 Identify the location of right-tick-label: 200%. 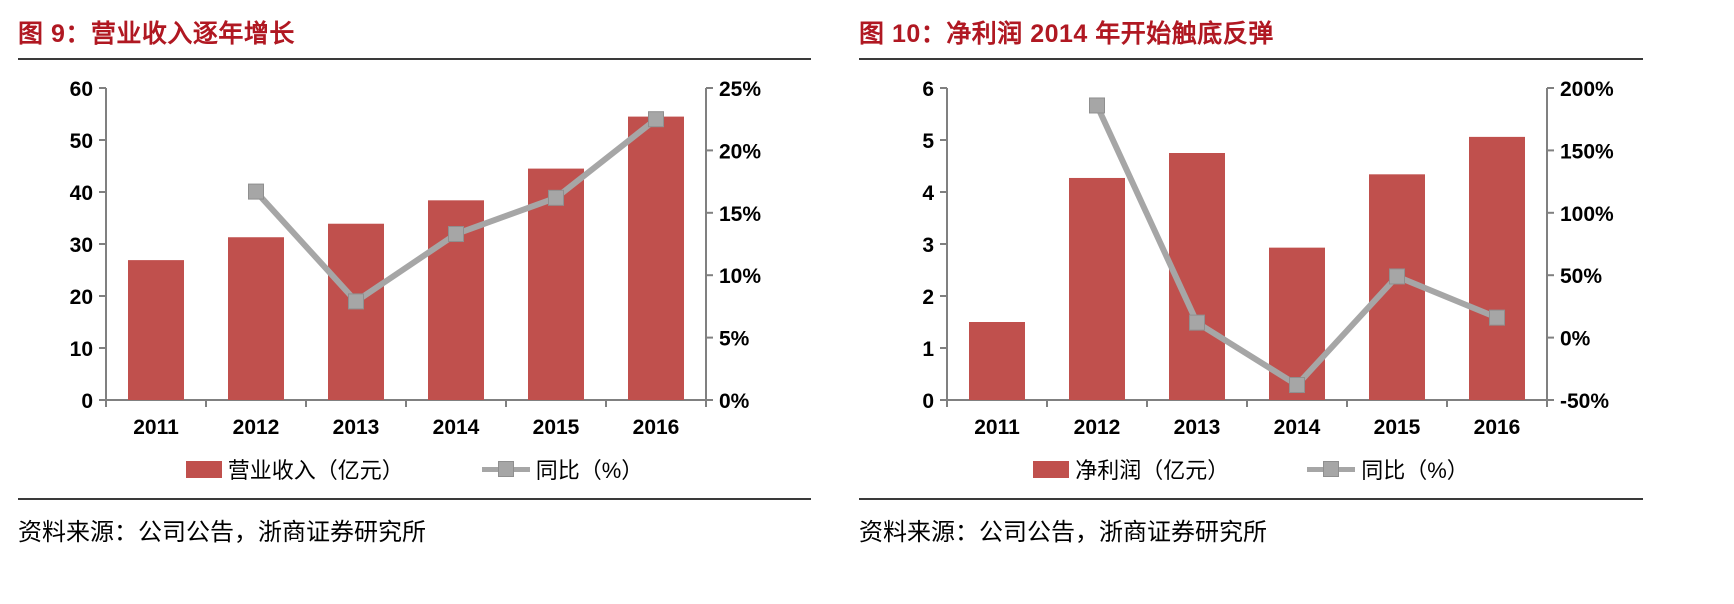
(1587, 89).